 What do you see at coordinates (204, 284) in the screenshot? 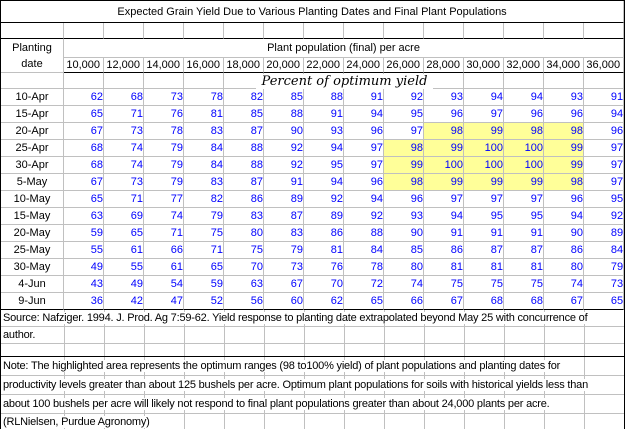
I see `yield-cell: 59` at bounding box center [204, 284].